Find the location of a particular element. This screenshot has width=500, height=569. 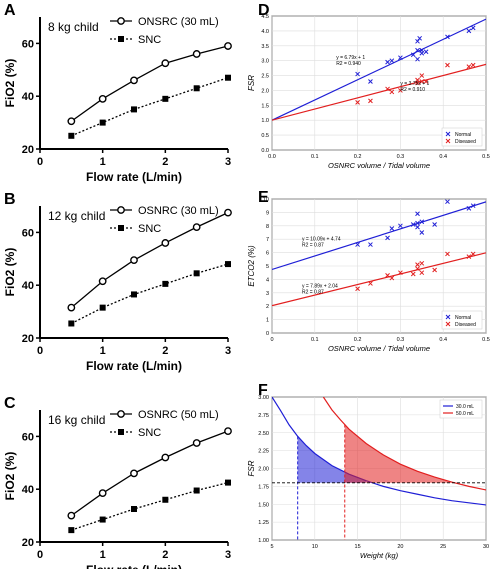

y-tick-label: 6 is located at coordinates (267, 254).